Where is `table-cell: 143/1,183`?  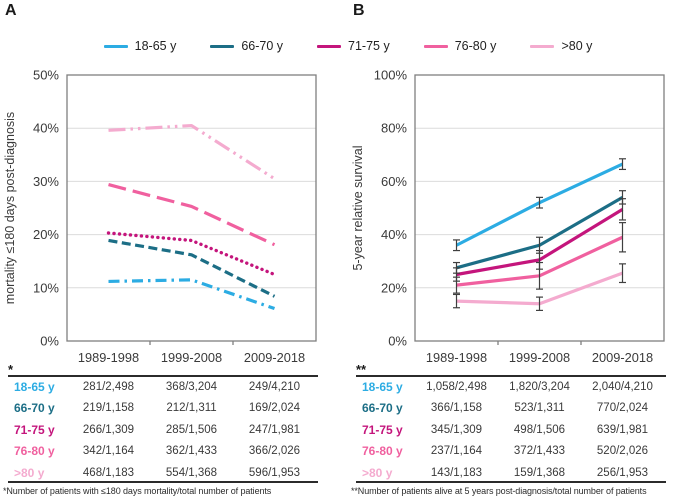 table-cell: 143/1,183 is located at coordinates (456, 472).